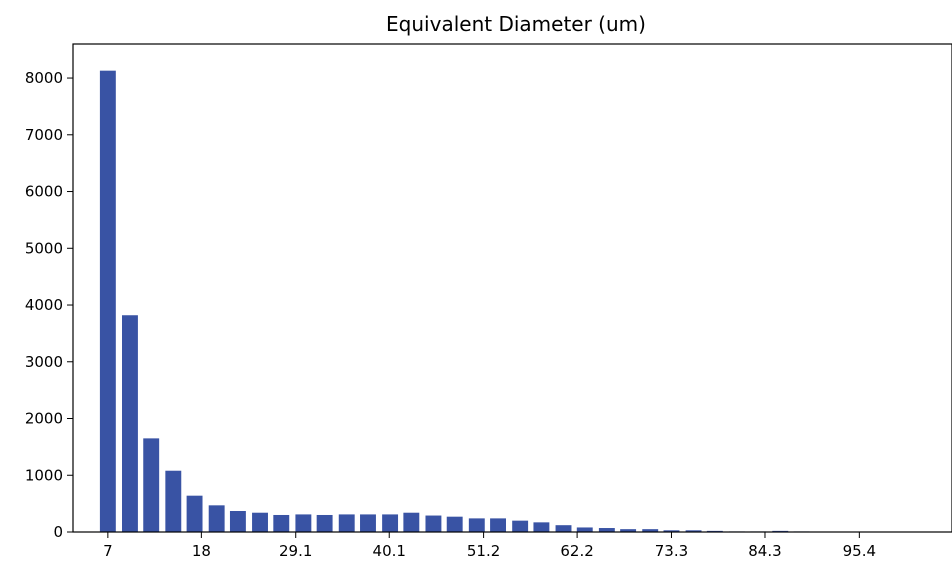  Describe the element at coordinates (44, 248) in the screenshot. I see `y-tick-label: 5000` at that location.